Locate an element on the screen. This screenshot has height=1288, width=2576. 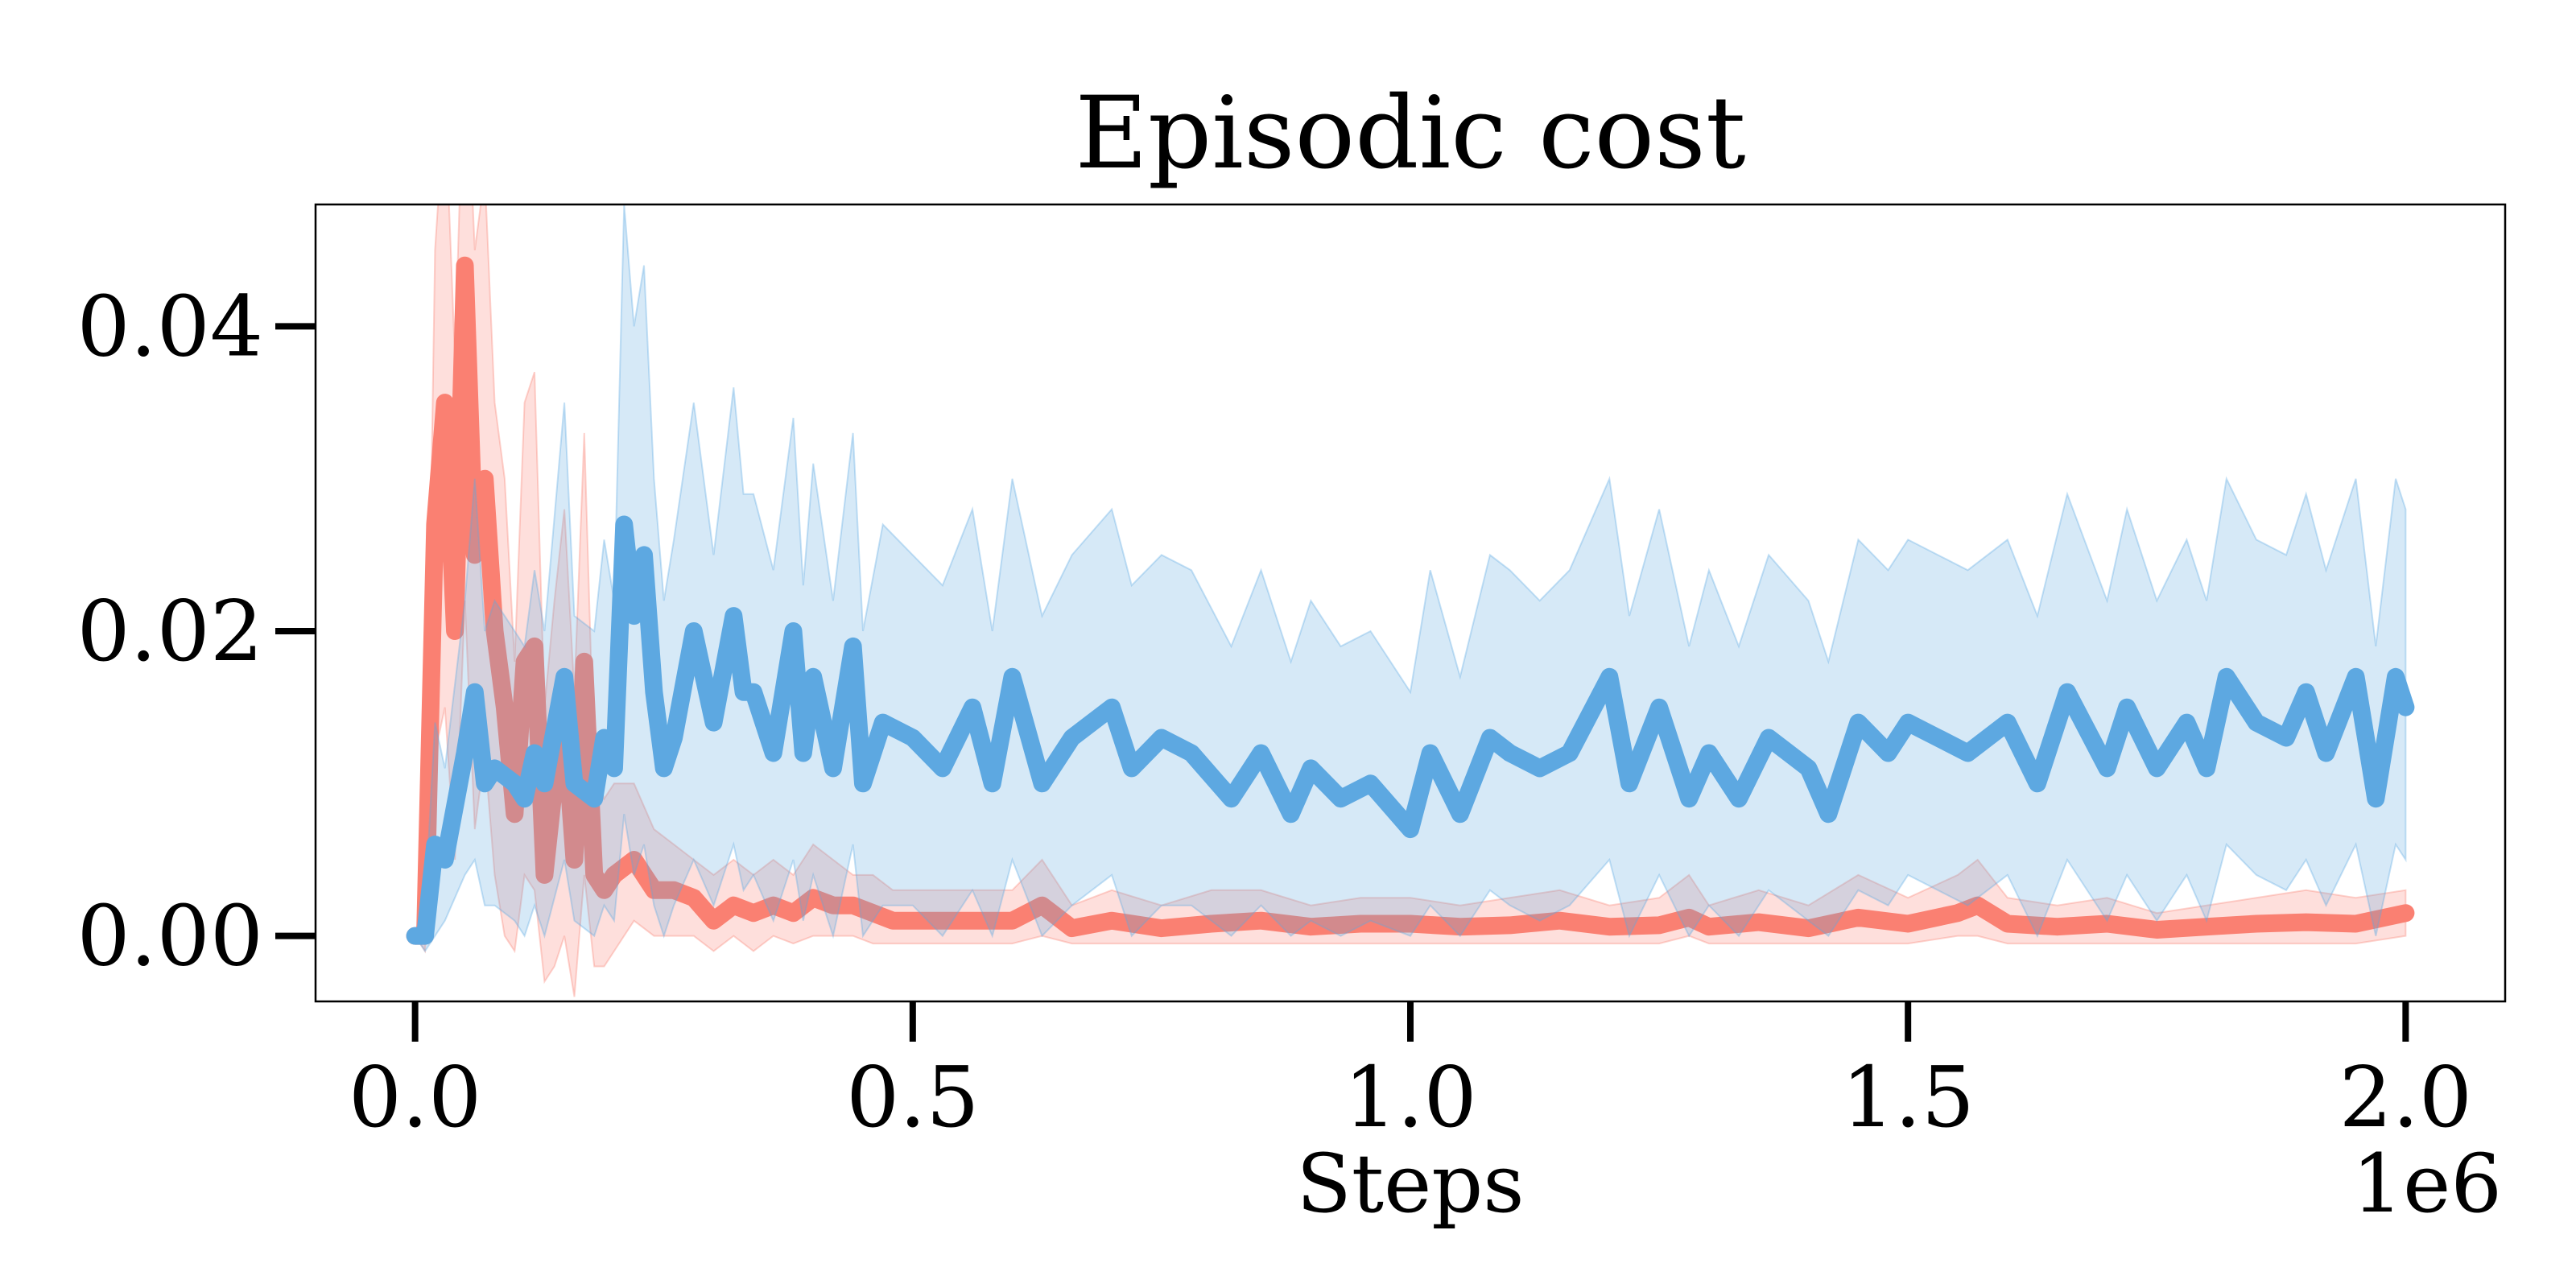
x-axis-scale-label: 1e6 is located at coordinates (2427, 1184).